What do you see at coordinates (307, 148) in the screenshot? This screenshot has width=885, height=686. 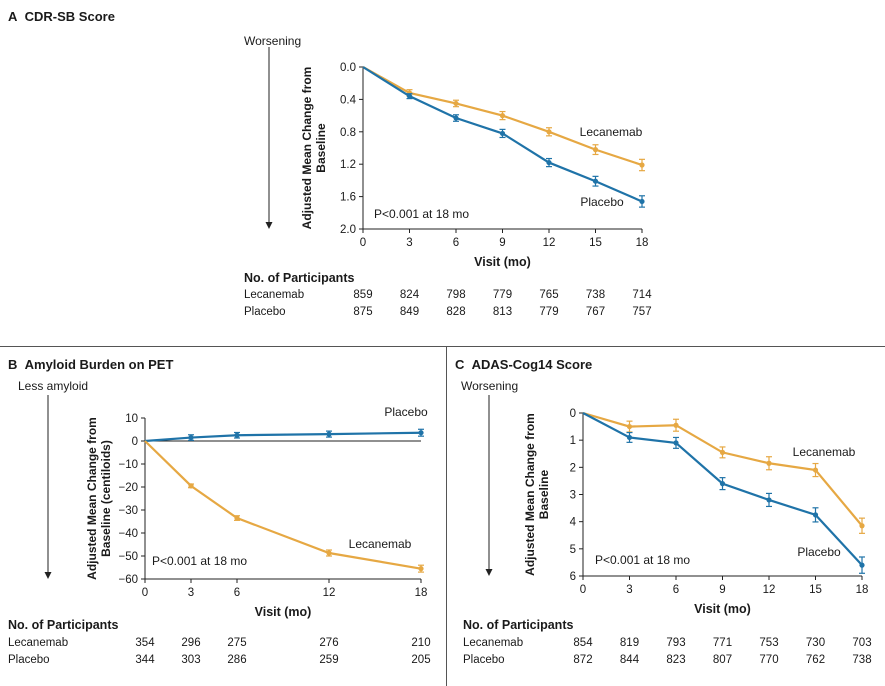 I see `y-axis-label: Adjusted Mean Change from` at bounding box center [307, 148].